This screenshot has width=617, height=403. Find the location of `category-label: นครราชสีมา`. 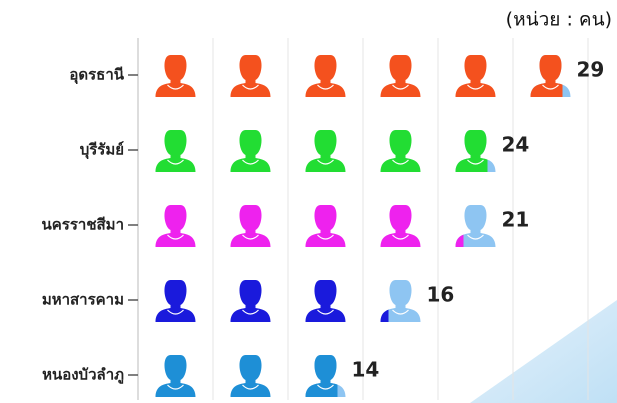

category-label: นครราชสีมา is located at coordinates (83, 225).